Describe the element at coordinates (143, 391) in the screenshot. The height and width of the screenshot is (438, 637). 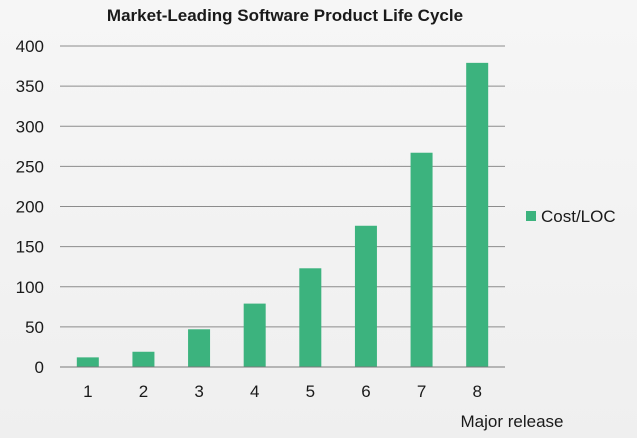
I see `x-tick-label: 2` at that location.